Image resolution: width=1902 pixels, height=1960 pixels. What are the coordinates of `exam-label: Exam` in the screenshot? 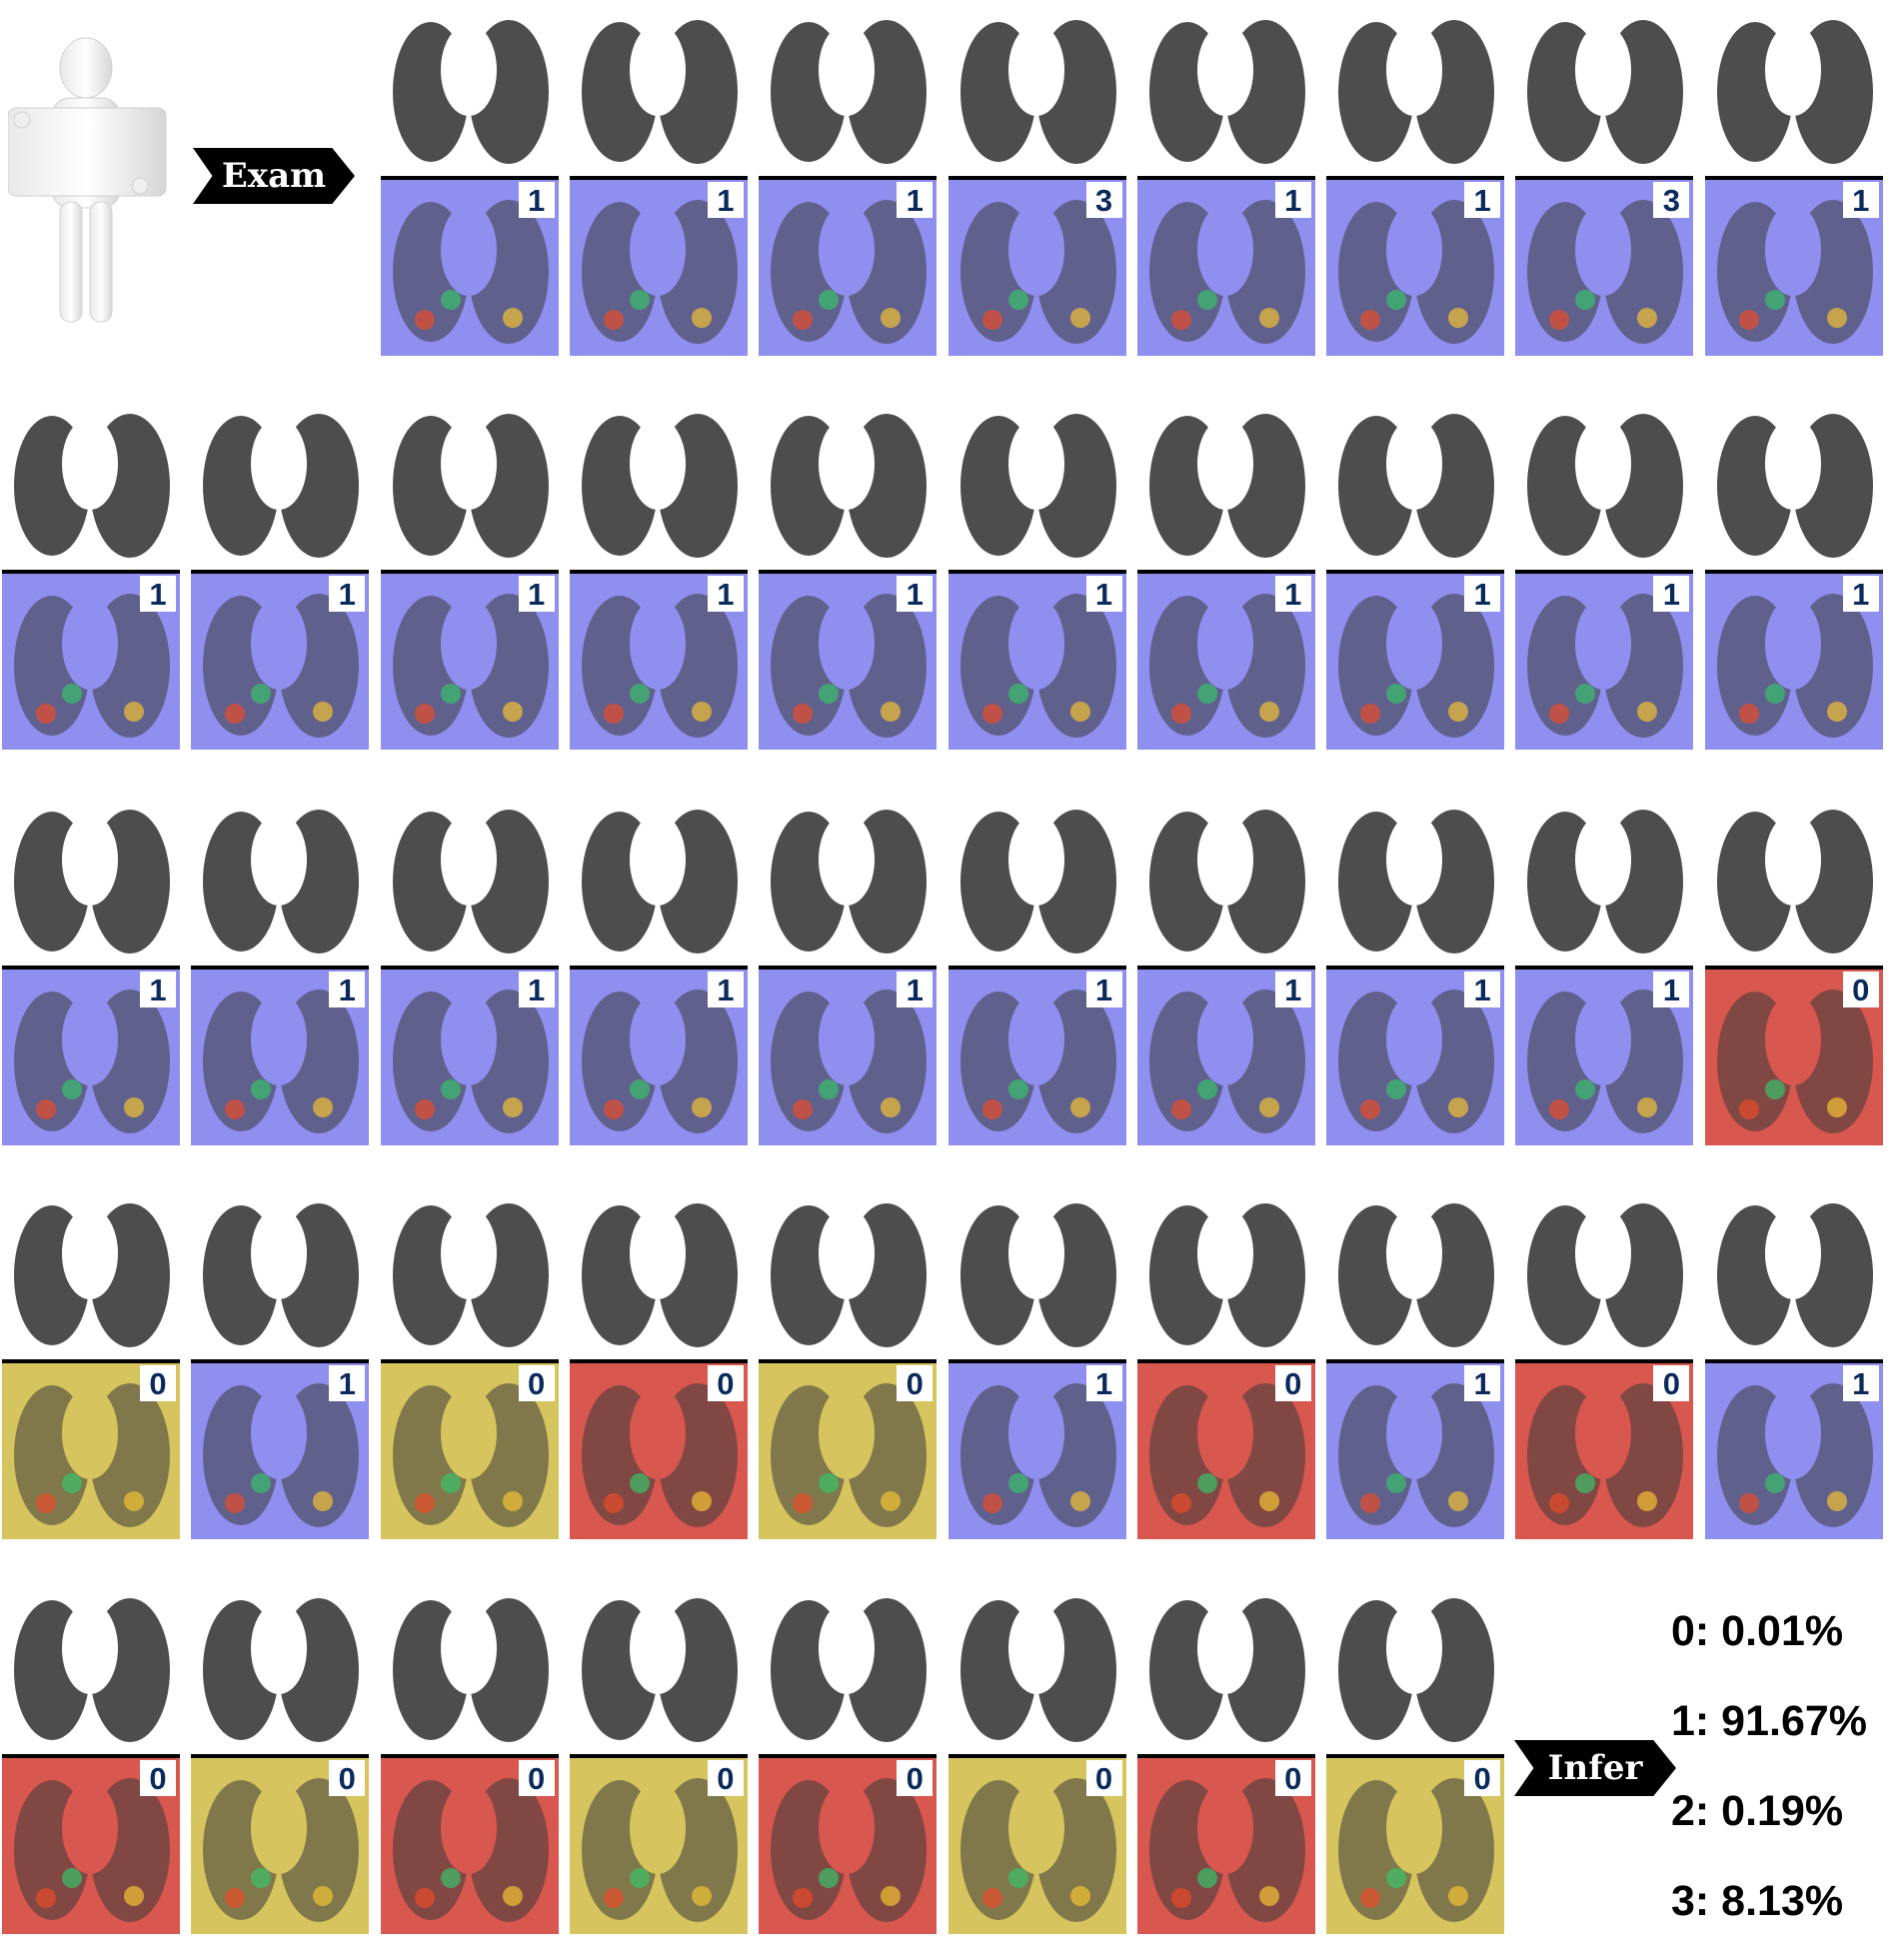 It's located at (274, 176).